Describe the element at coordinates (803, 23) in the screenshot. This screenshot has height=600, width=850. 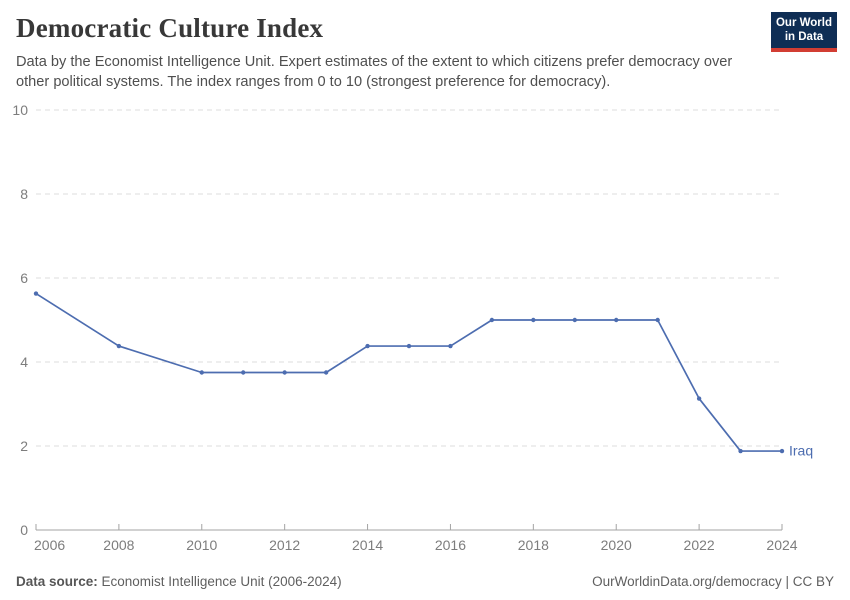
I see `owid-logo-line1: Our World` at that location.